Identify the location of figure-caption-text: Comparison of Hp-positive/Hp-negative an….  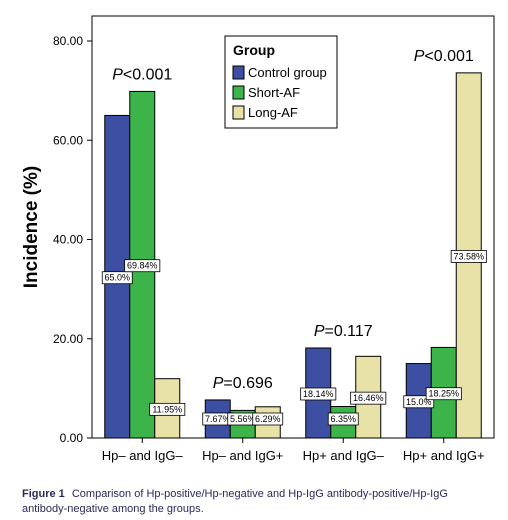
(235, 501).